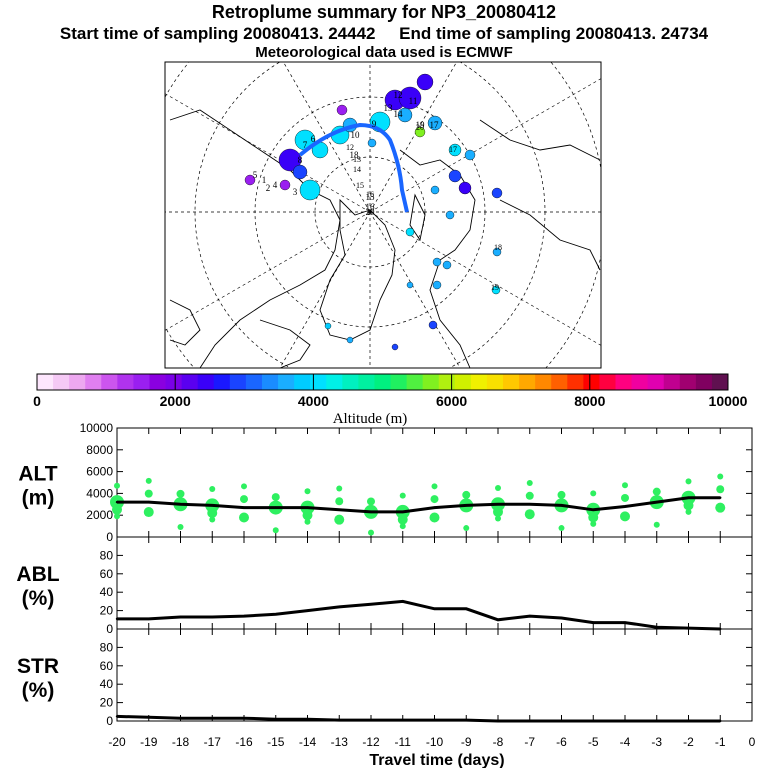 The image size is (768, 768). I want to click on panel-label-abl: ABL, so click(37, 574).